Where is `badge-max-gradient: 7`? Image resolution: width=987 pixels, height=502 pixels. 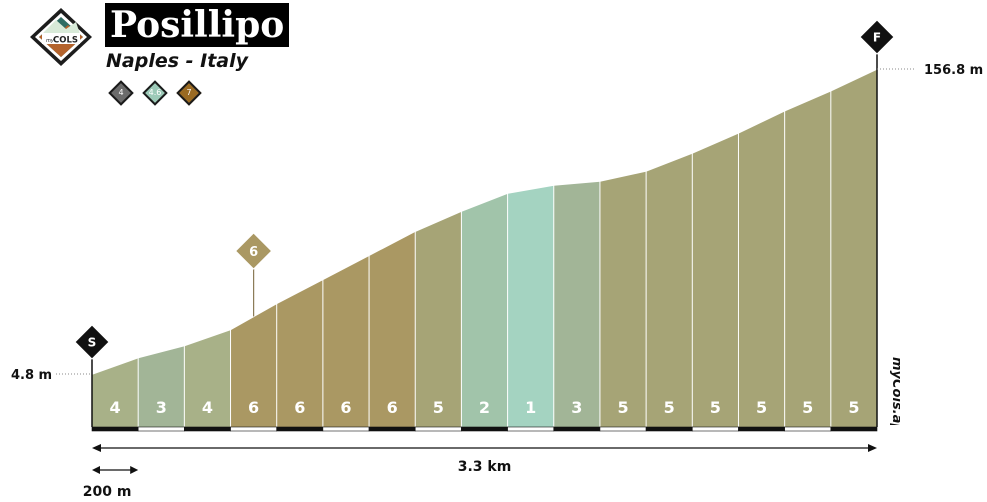
badge-max-gradient: 7 is located at coordinates (189, 93).